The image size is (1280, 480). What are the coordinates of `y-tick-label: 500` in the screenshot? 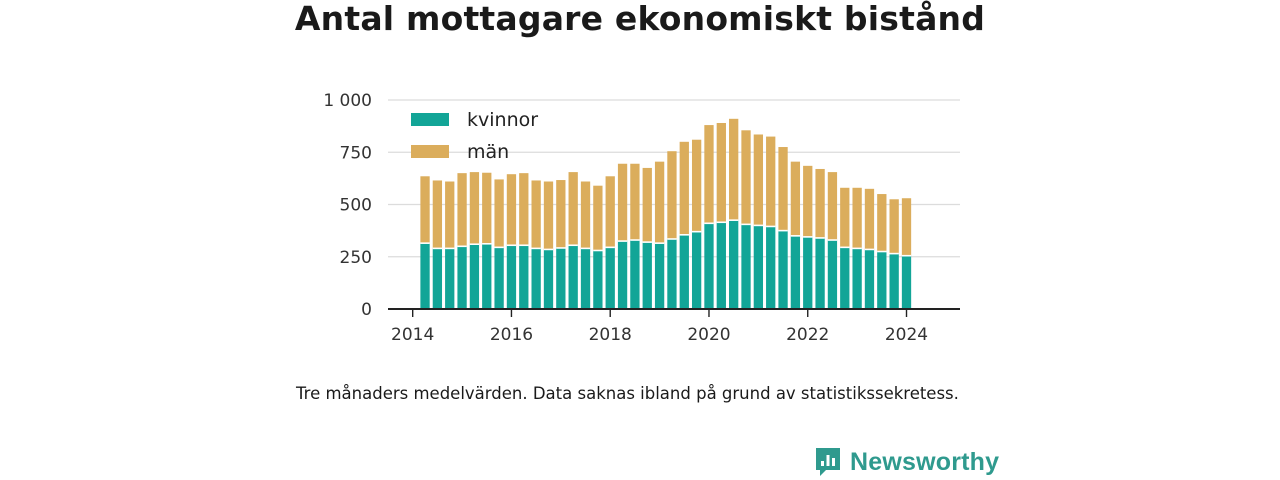 It's located at (356, 206).